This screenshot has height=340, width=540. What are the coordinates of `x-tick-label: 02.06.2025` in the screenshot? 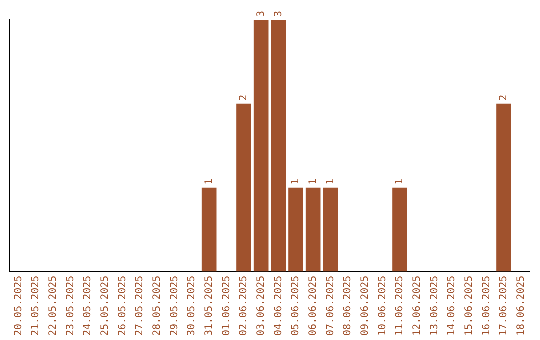 It's located at (244, 306).